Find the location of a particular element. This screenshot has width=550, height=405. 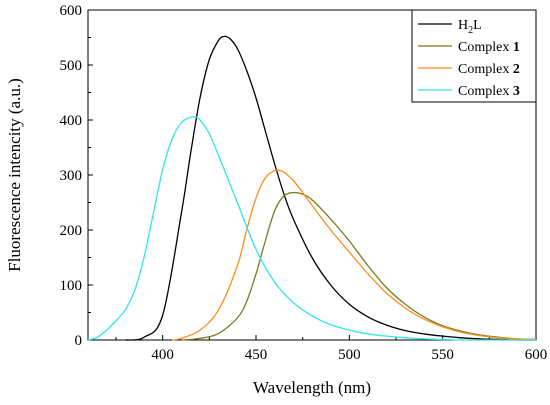

legend-label-1: H2L is located at coordinates (470, 27).